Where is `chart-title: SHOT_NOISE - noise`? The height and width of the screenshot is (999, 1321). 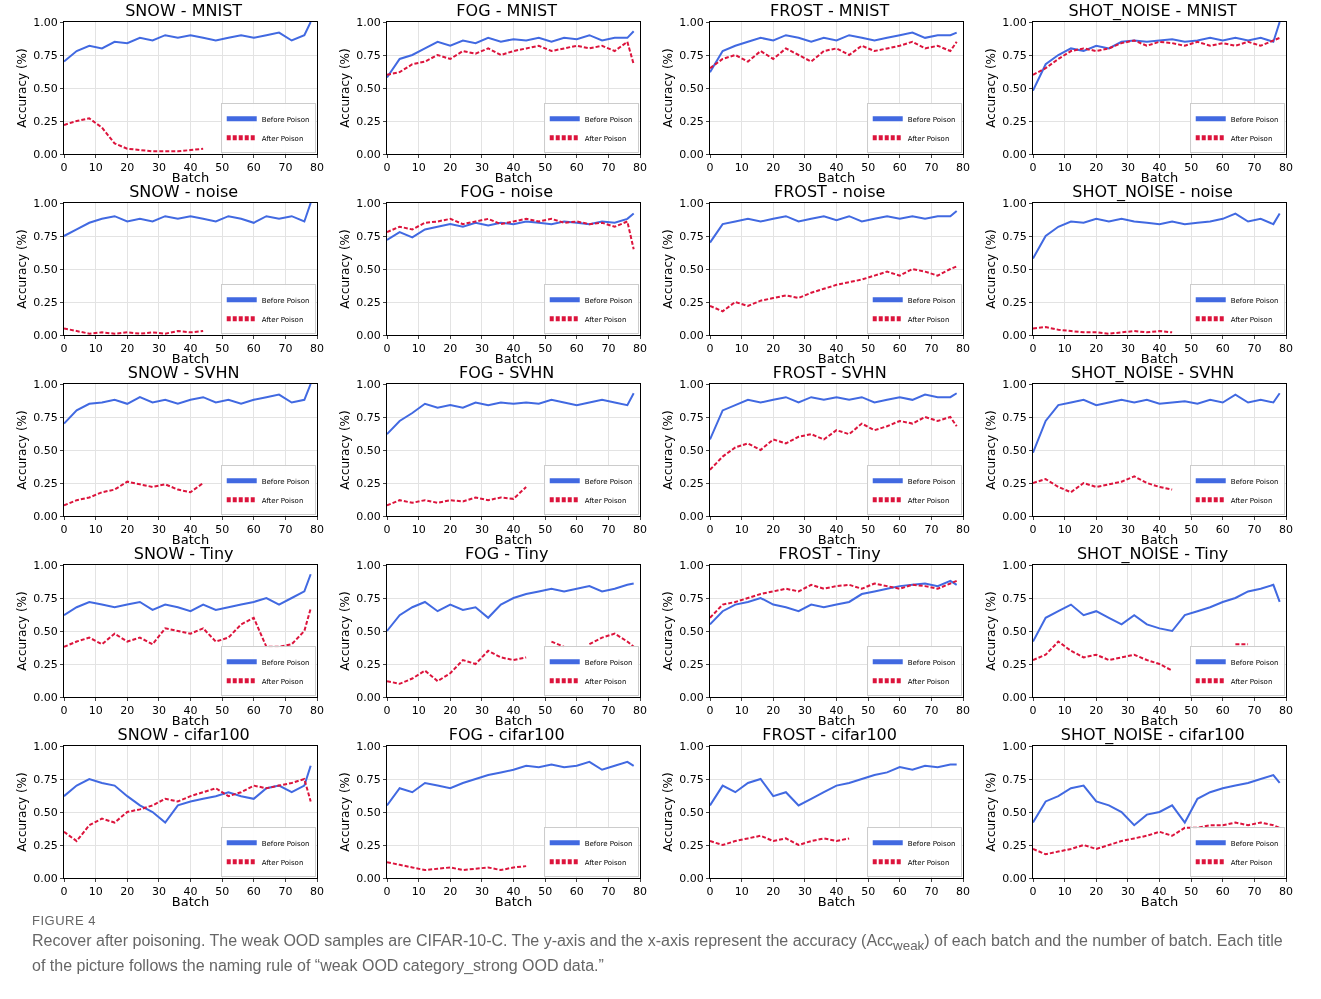
chart-title: SHOT_NOISE - noise is located at coordinates (1152, 192).